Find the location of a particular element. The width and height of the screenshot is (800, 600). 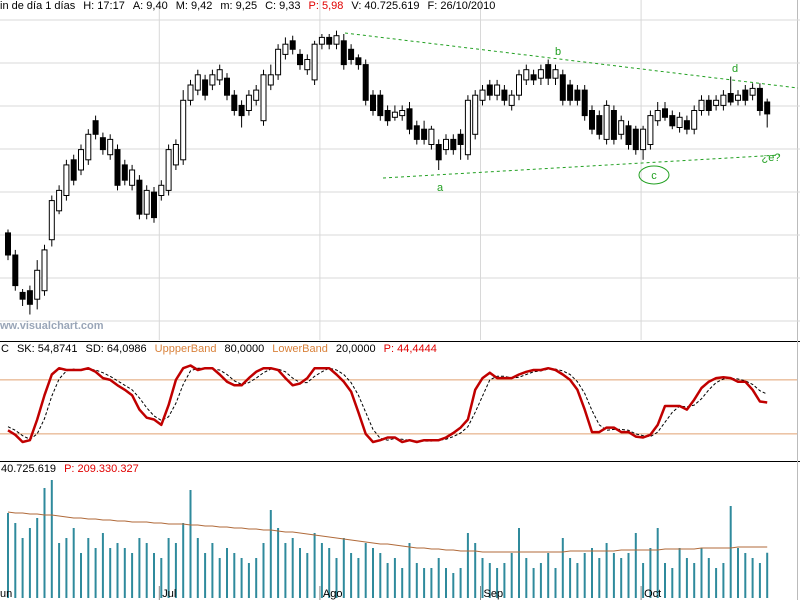

panel-header-item: 80,0000 is located at coordinates (244, 349).